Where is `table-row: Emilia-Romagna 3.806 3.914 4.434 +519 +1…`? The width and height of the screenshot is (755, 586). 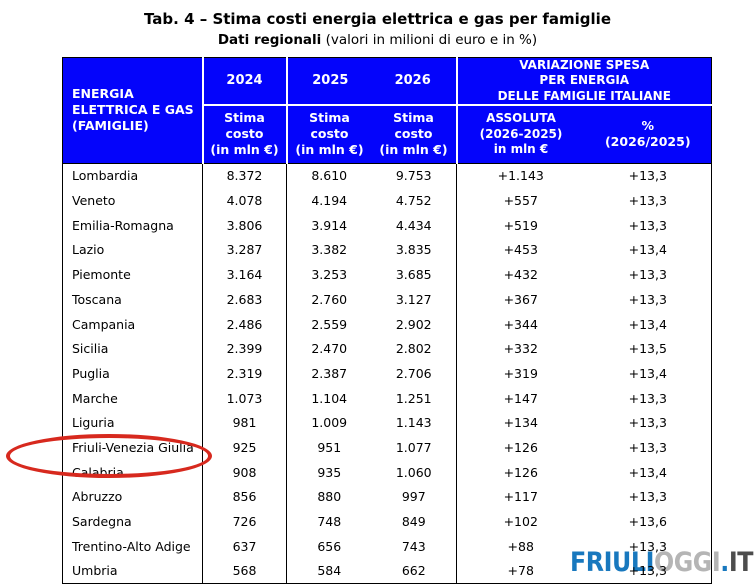 table-row: Emilia-Romagna 3.806 3.914 4.434 +519 +1… is located at coordinates (387, 225).